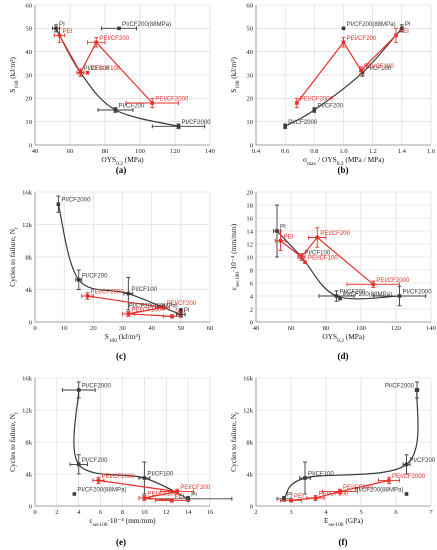 The image size is (437, 550). What do you see at coordinates (122, 522) in the screenshot?
I see `x-axis-label: εsec100·10⁻⁴ (mm/mm)` at bounding box center [122, 522].